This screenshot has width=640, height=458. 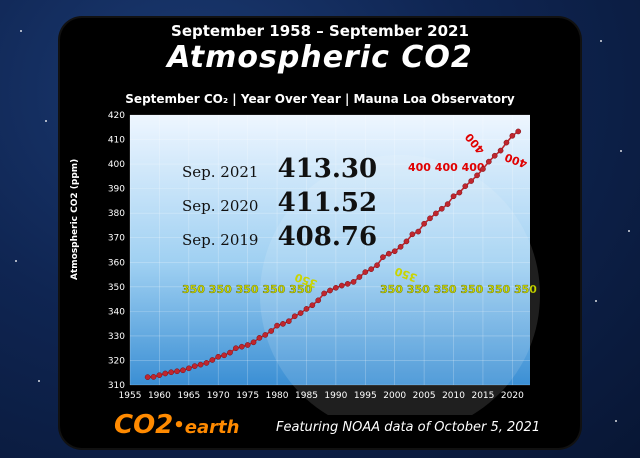 What do you see at coordinates (279, 237) in the screenshot?
I see `annotation-2019: Sep. 2019 408.76` at bounding box center [279, 237].